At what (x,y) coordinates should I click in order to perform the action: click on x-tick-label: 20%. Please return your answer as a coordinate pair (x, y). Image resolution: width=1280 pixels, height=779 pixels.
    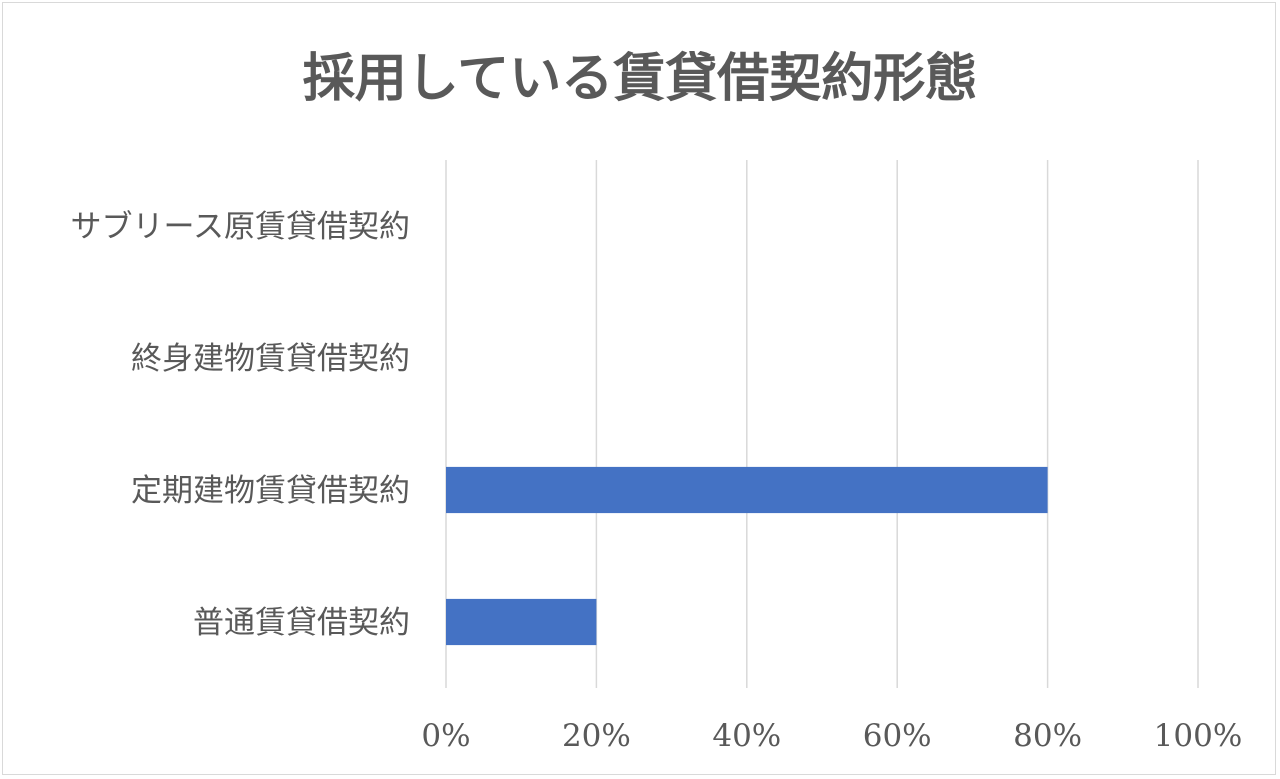
    Looking at the image, I should click on (596, 736).